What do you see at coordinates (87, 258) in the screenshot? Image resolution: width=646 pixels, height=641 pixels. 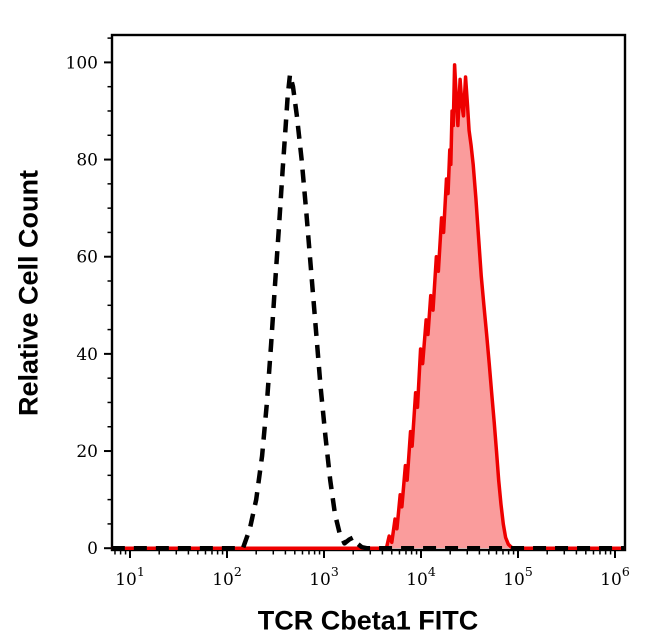 I see `y-tick-label: 60` at bounding box center [87, 258].